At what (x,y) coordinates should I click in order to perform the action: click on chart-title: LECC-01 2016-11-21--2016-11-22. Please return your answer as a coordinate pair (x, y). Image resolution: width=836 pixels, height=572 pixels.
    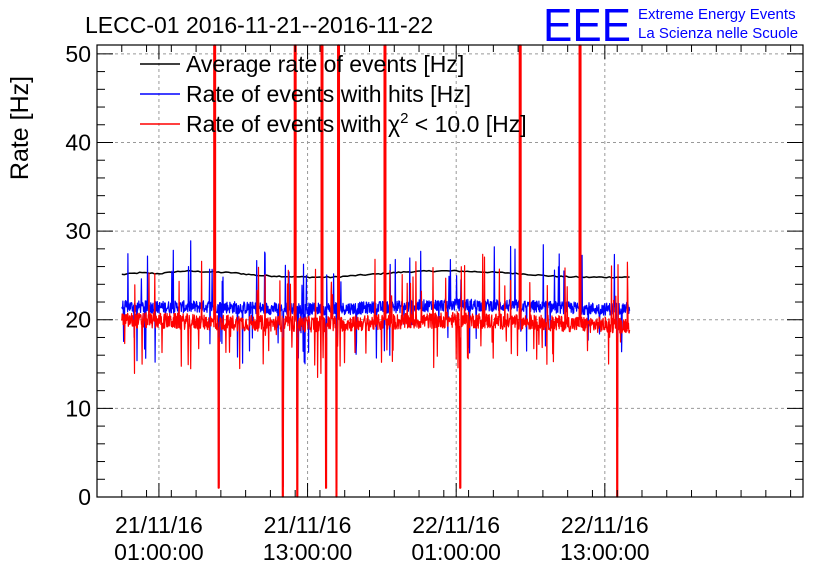
    Looking at the image, I should click on (259, 25).